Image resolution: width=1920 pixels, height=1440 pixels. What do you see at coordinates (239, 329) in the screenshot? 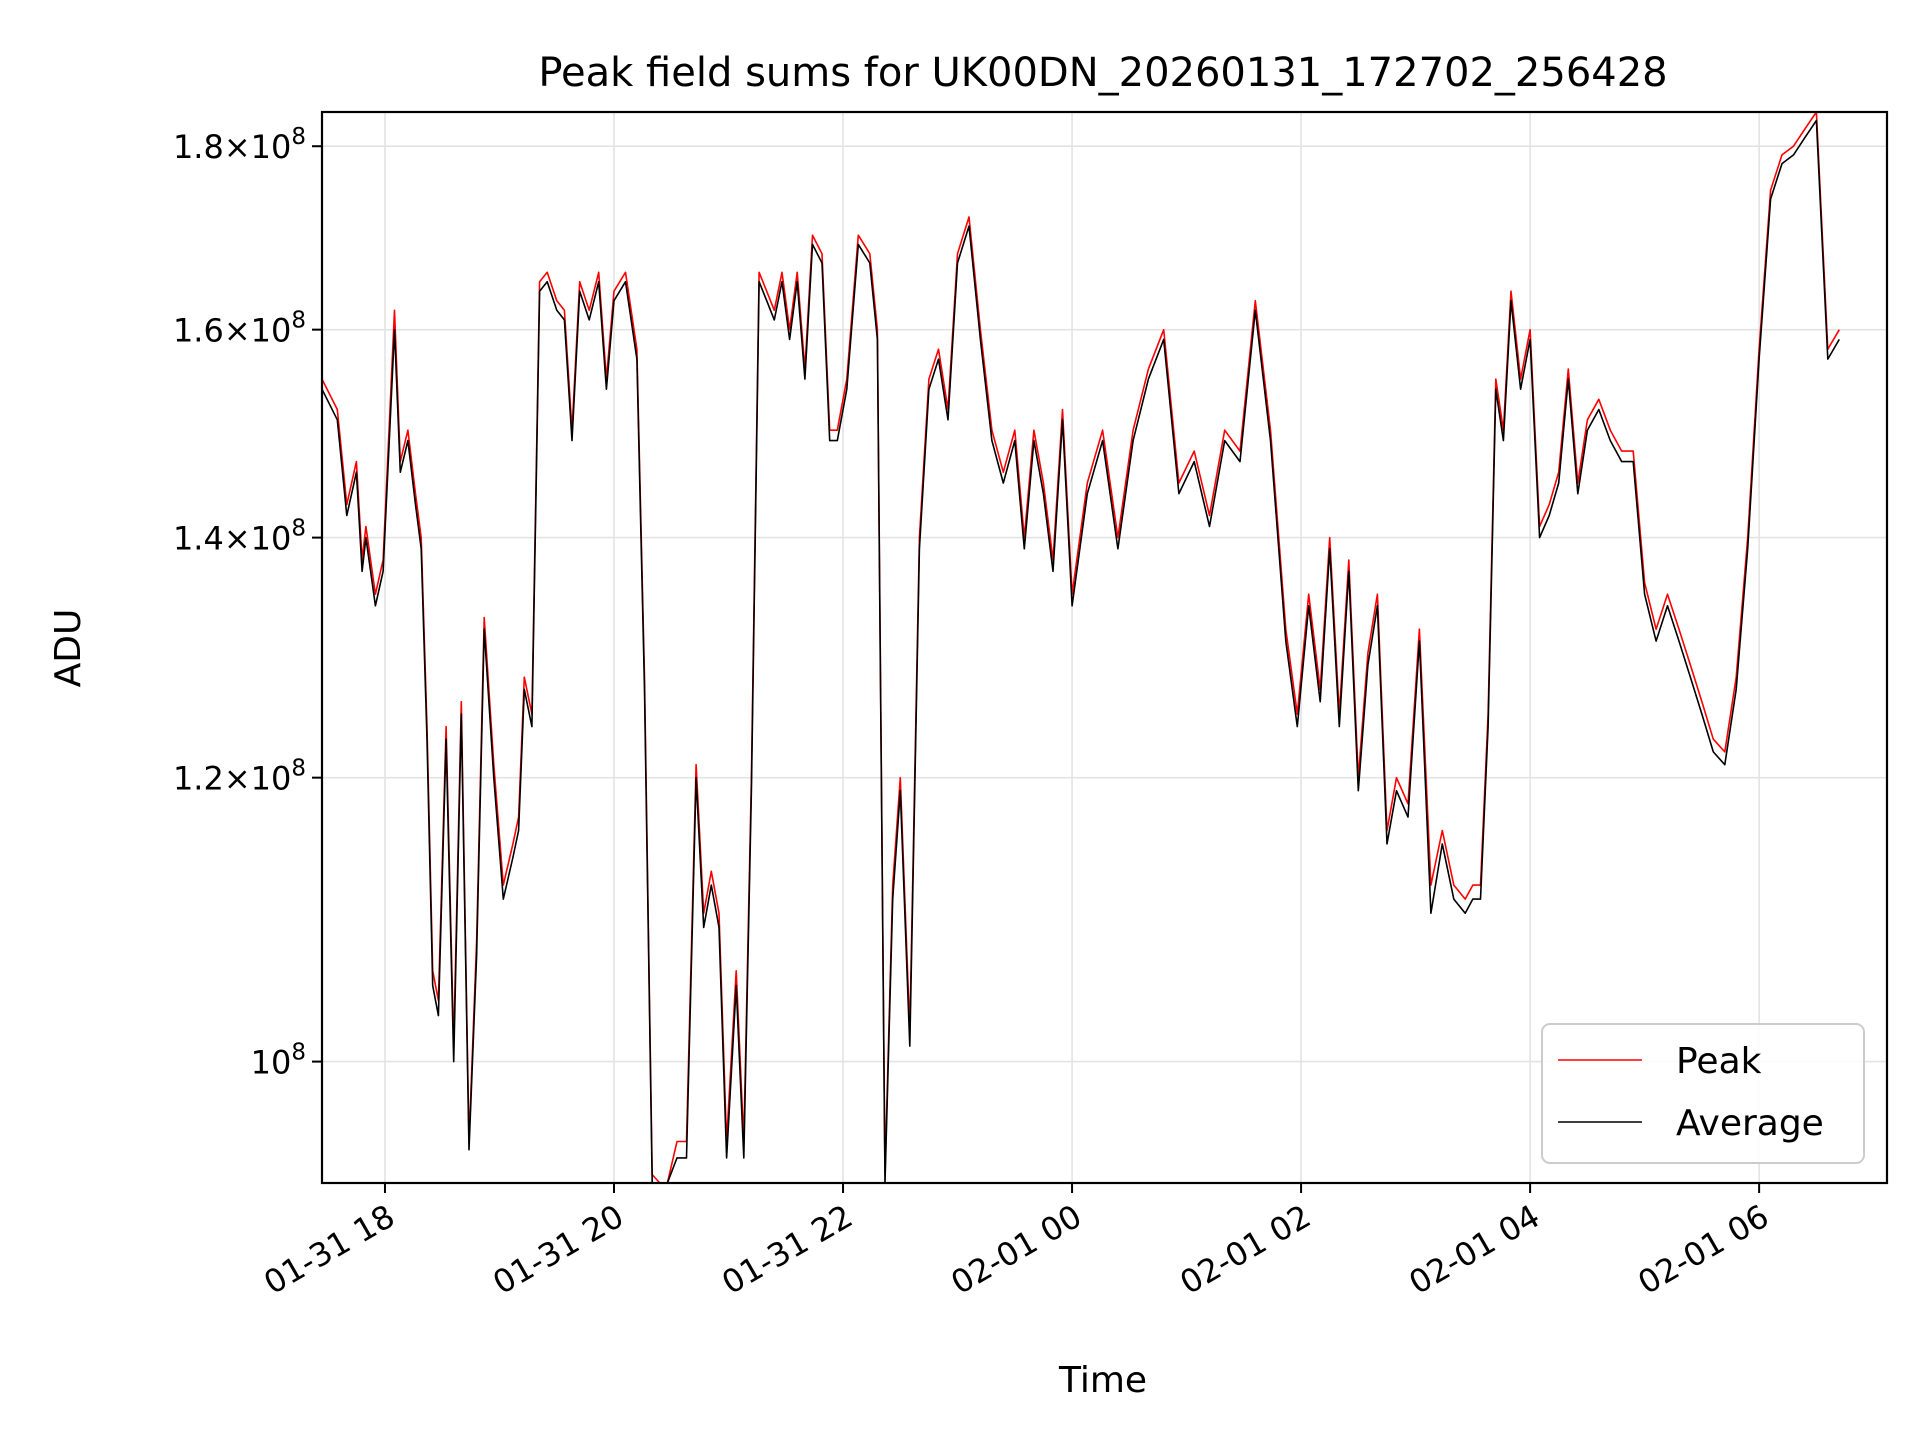
I see `y-tick-label: 1.6×108` at bounding box center [239, 329].